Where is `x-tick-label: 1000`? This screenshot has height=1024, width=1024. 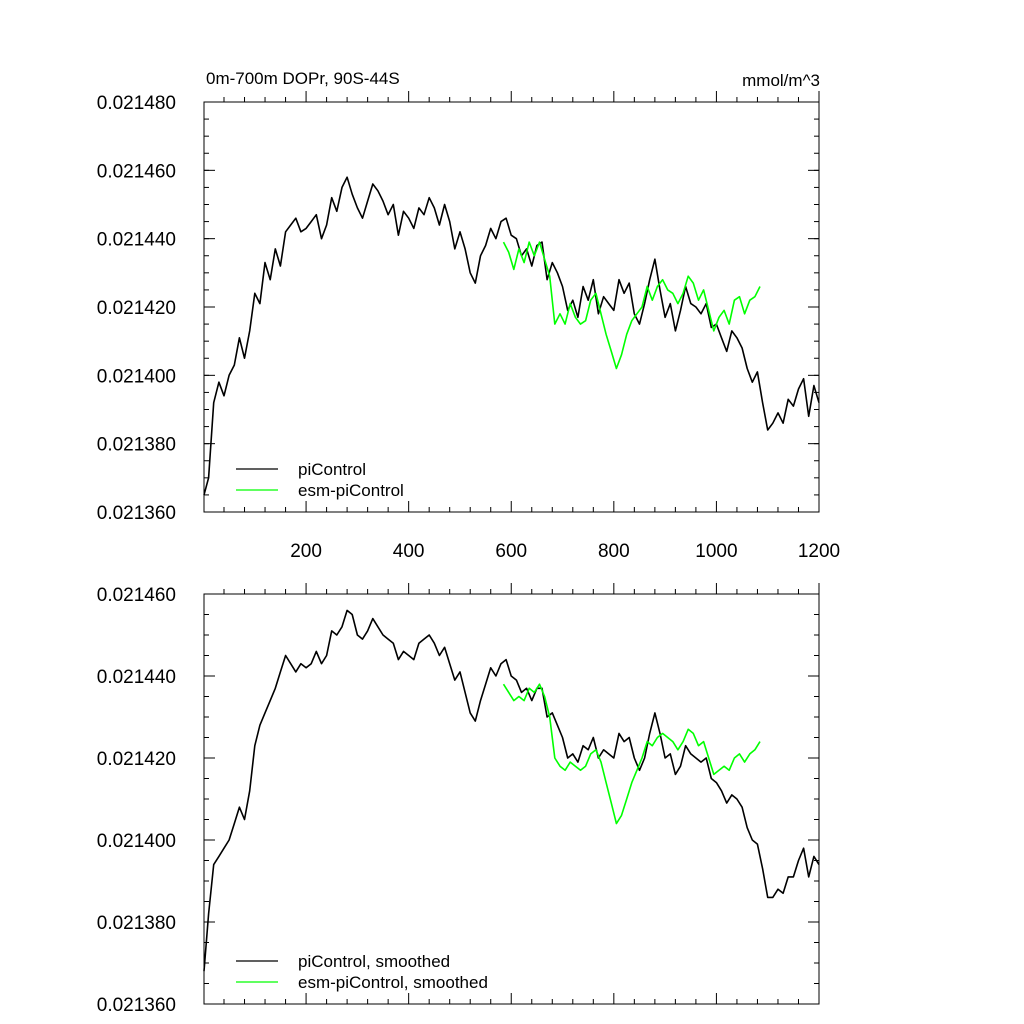
x-tick-label: 1000 is located at coordinates (716, 551).